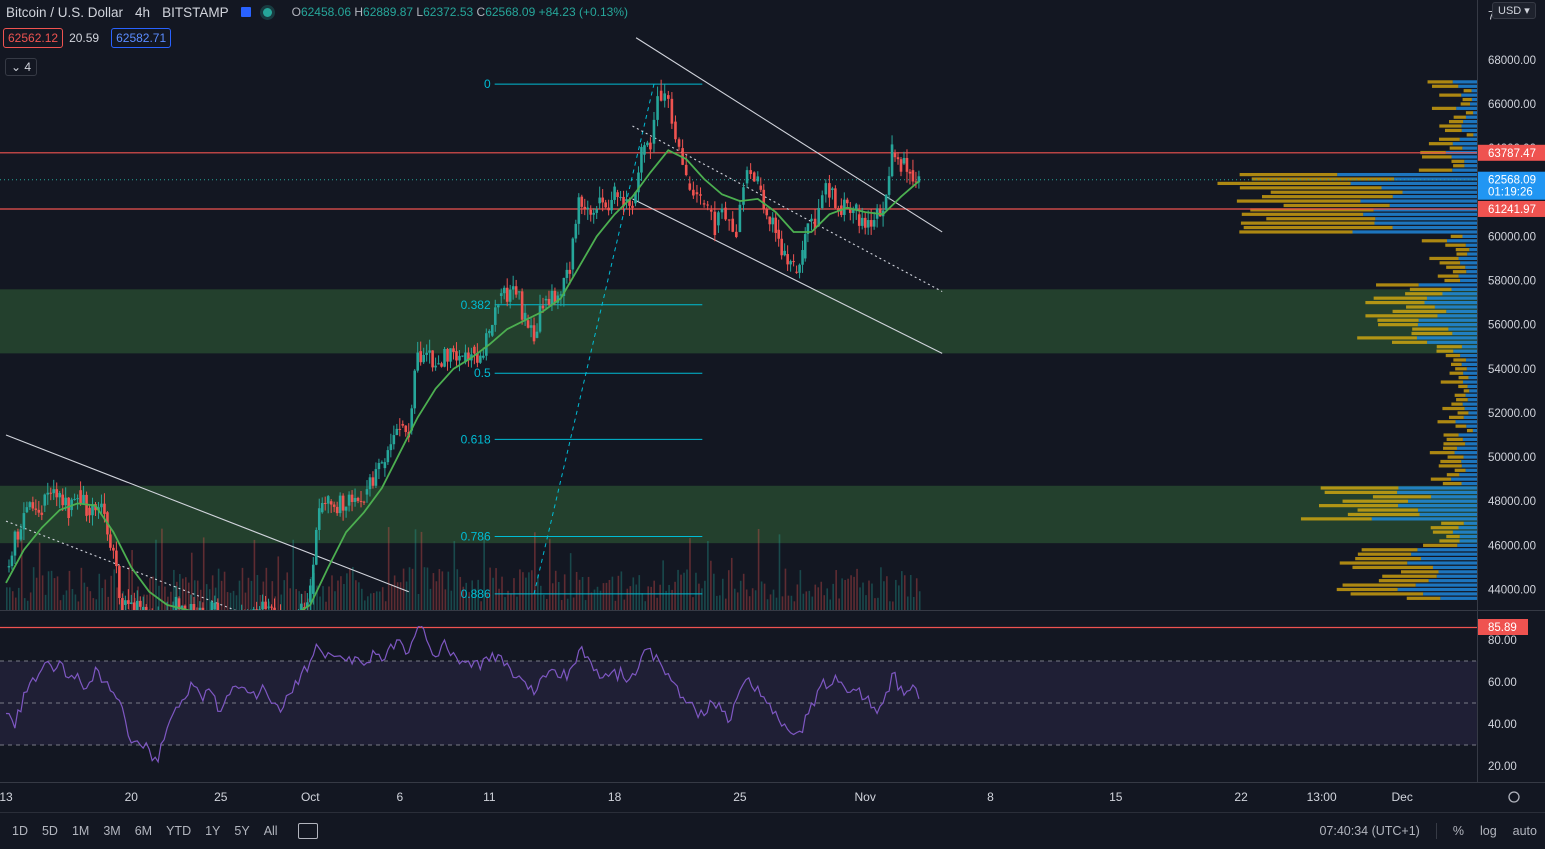  Describe the element at coordinates (1458, 831) in the screenshot. I see `percent-toggle: %` at that location.